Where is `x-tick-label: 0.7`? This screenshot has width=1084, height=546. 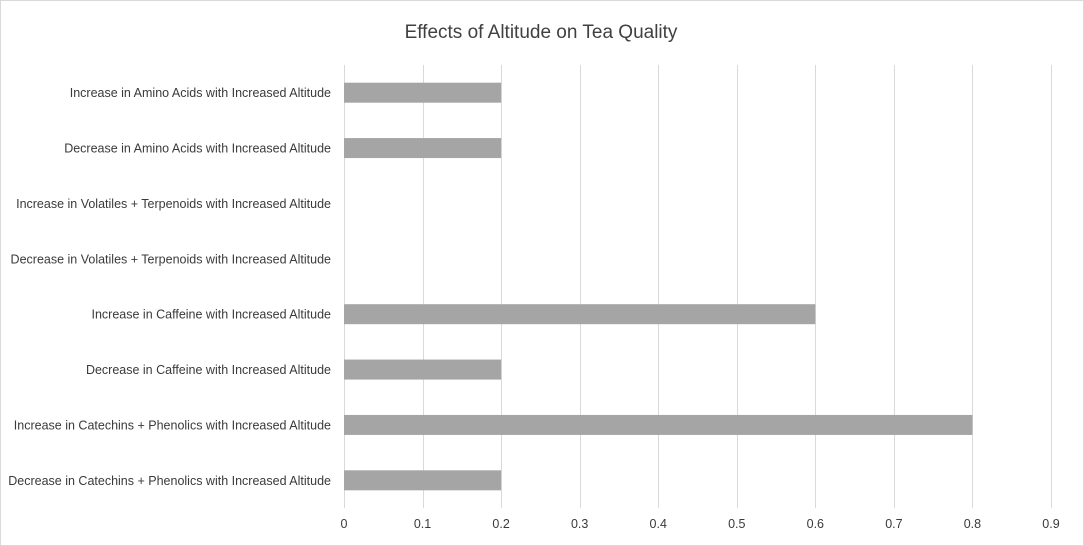
x-tick-label: 0.7 is located at coordinates (893, 524).